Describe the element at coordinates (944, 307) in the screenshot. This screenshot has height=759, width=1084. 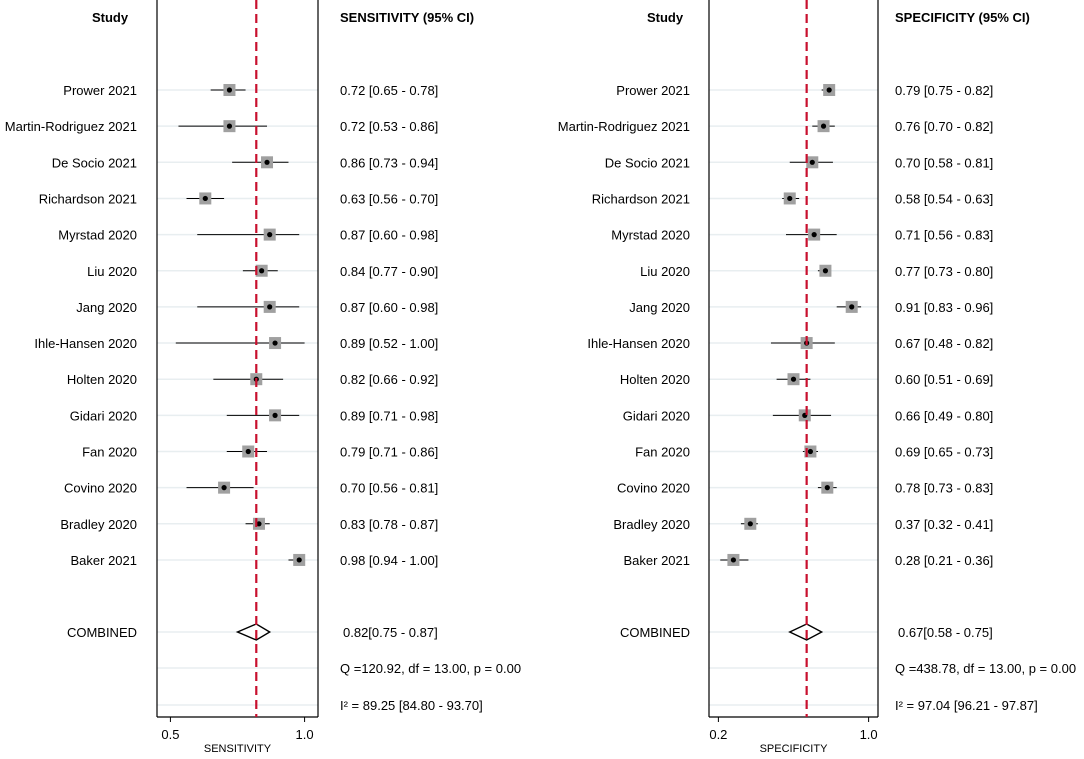
I see `study-estimate-text: 0.91 [0.83 - 0.96]` at that location.